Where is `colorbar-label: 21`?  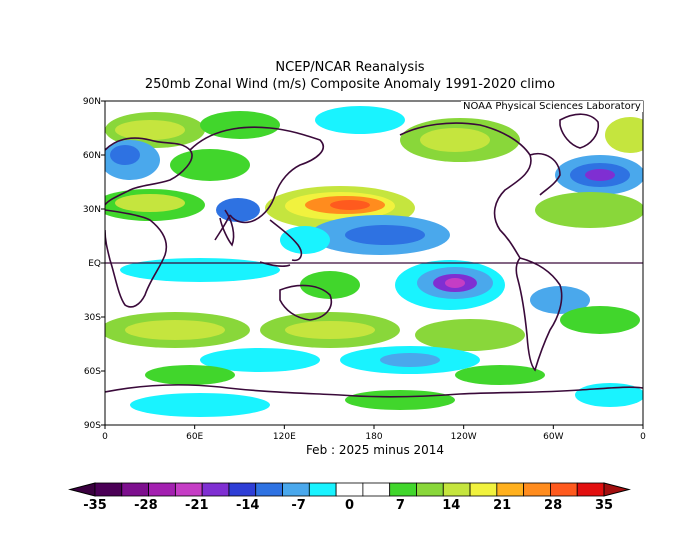
colorbar-label: 21 is located at coordinates (502, 505).